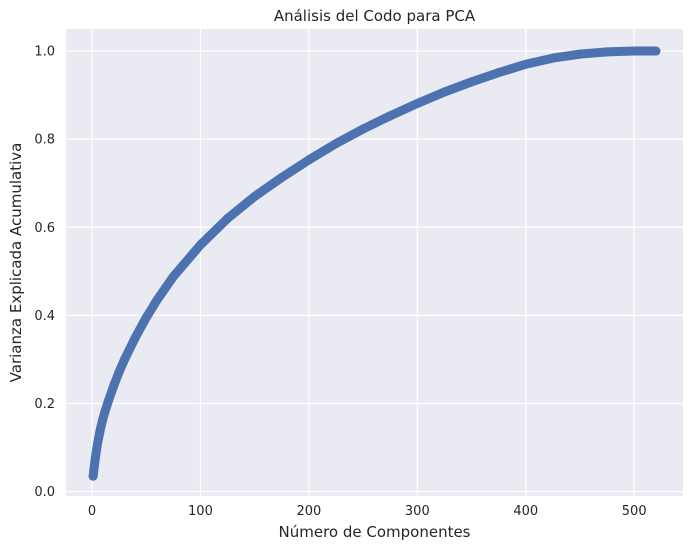 This screenshot has width=695, height=550. I want to click on y-tick-label: 0.8, so click(44, 140).